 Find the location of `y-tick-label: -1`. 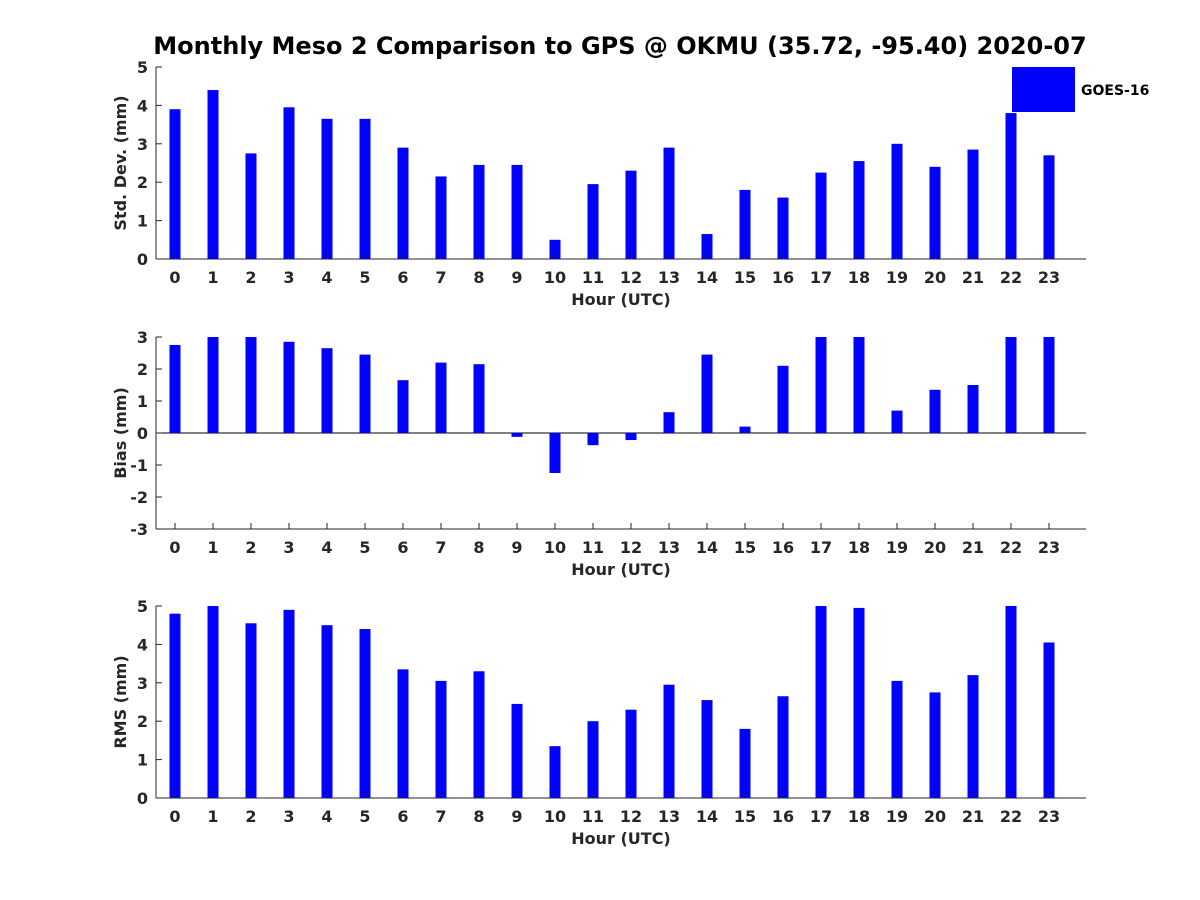

y-tick-label: -1 is located at coordinates (139, 465).